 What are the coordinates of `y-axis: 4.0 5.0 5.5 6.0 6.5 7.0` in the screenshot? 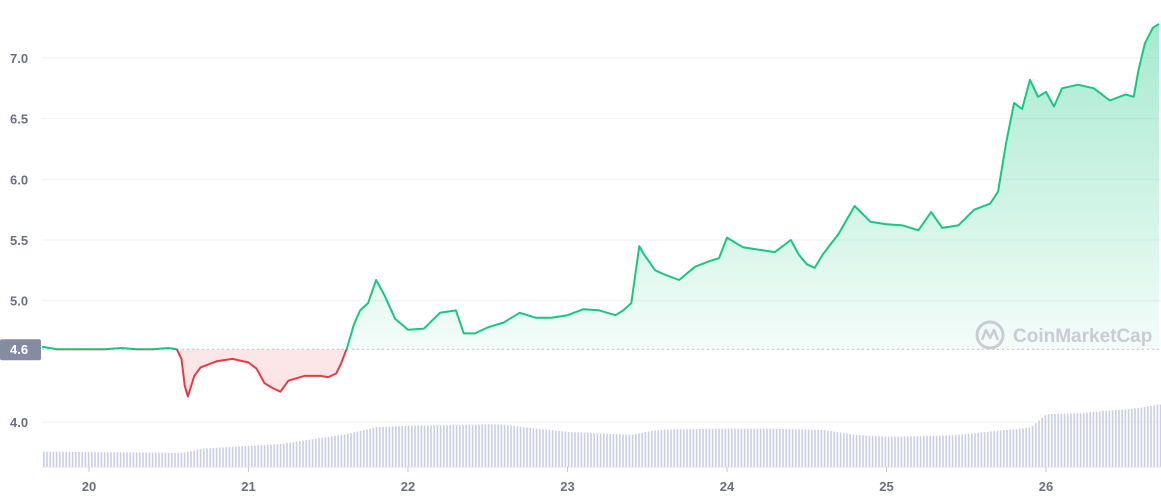 It's located at (19, 240).